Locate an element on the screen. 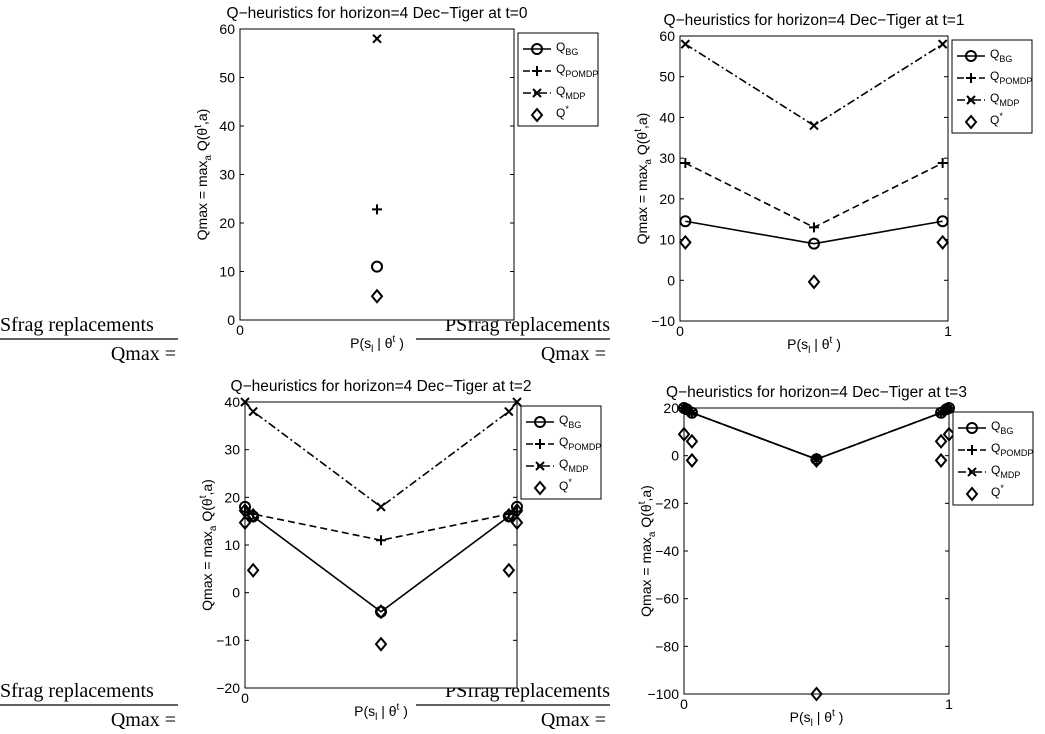 This screenshot has width=1045, height=734. y-tick-label: −100 is located at coordinates (663, 694).